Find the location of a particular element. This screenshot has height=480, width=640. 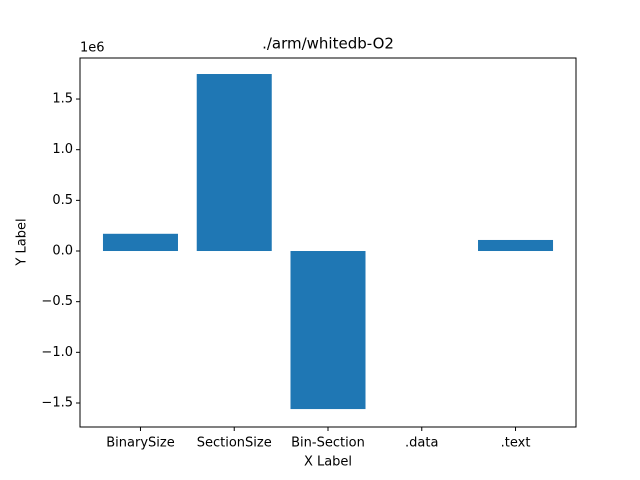

y-tick-label: 0.5 is located at coordinates (62, 200).